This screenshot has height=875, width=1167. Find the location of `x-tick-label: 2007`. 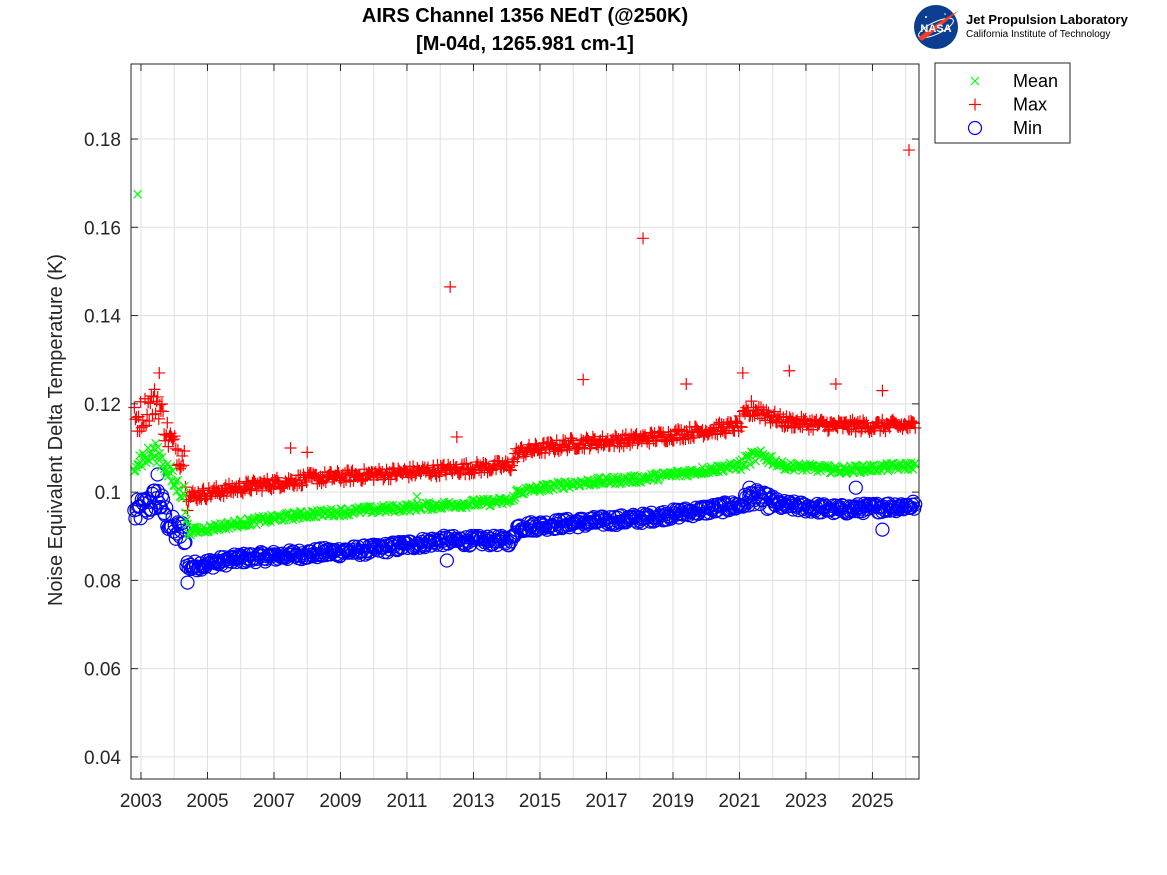

x-tick-label: 2007 is located at coordinates (274, 801).